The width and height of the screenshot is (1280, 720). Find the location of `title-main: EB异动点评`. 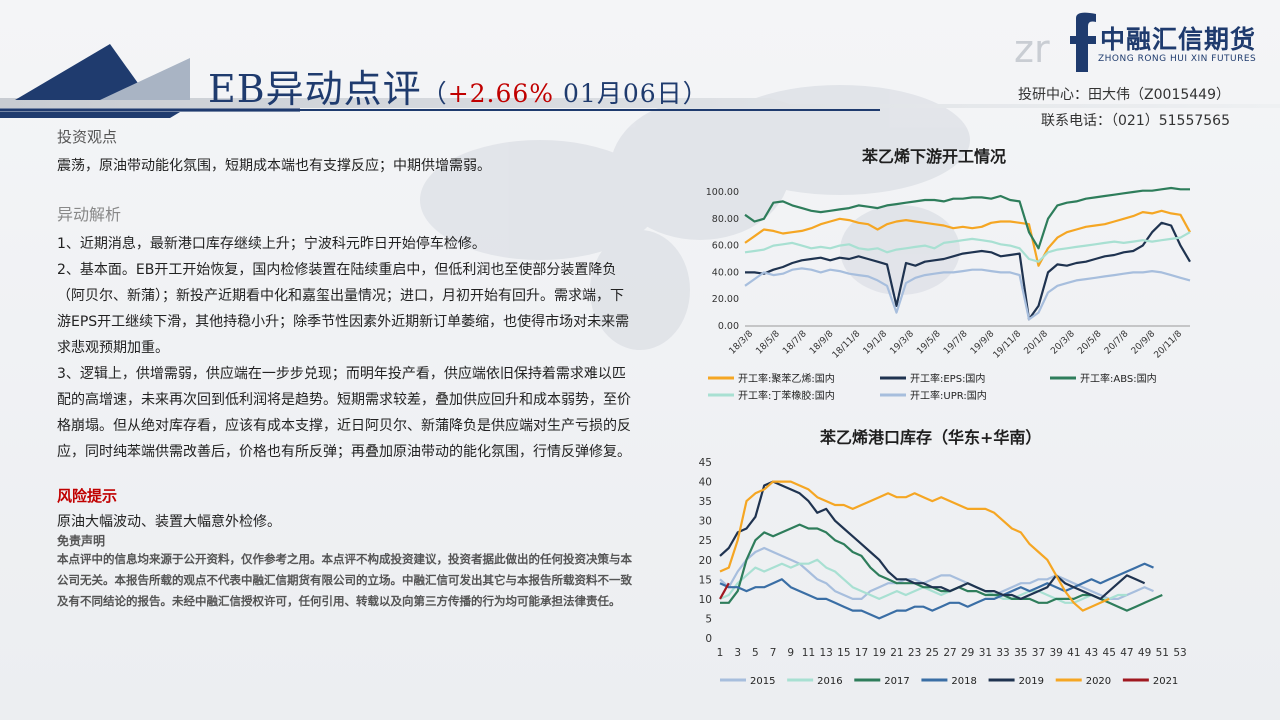

title-main: EB异动点评 is located at coordinates (315, 89).